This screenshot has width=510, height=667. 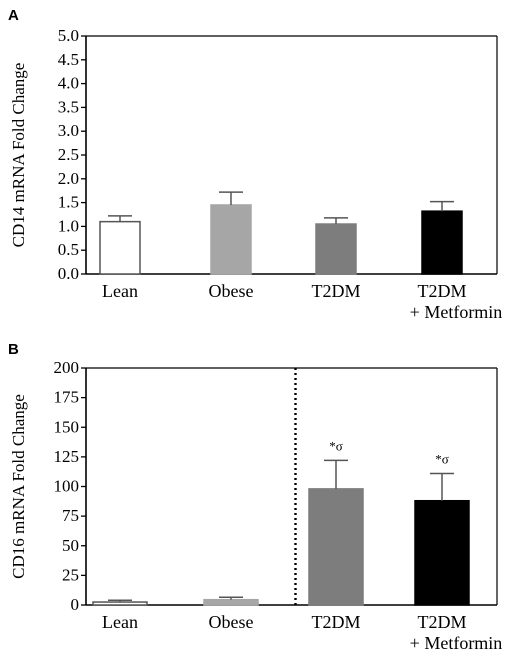 What do you see at coordinates (68, 35) in the screenshot?
I see `y-tick-label: 5.0` at bounding box center [68, 35].